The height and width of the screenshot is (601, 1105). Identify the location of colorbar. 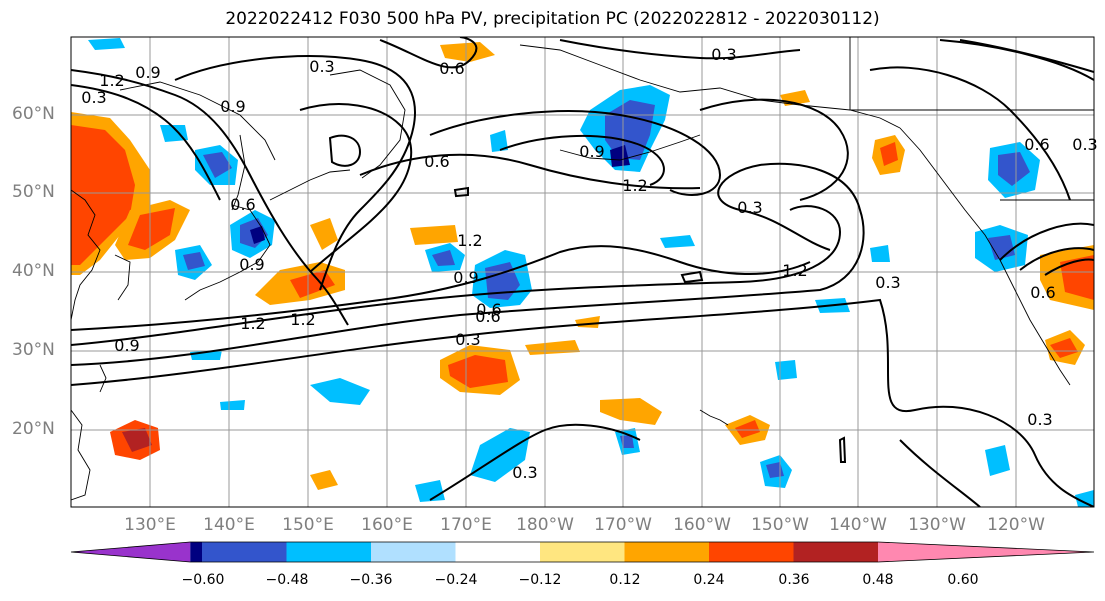
(582, 552).